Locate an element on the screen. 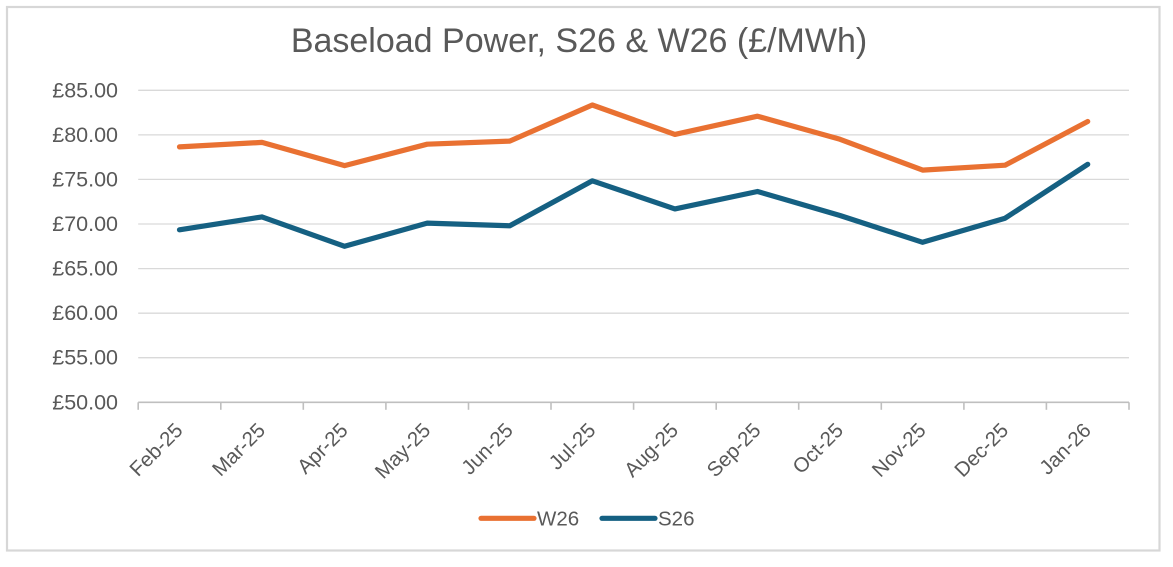 The height and width of the screenshot is (567, 1173). svg-text: £60.00 is located at coordinates (85, 313).